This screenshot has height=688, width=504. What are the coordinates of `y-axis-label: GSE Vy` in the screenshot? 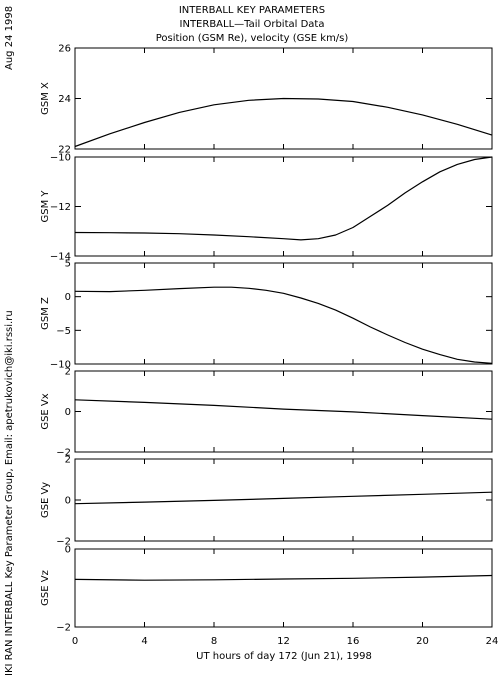 It's located at (45, 500).